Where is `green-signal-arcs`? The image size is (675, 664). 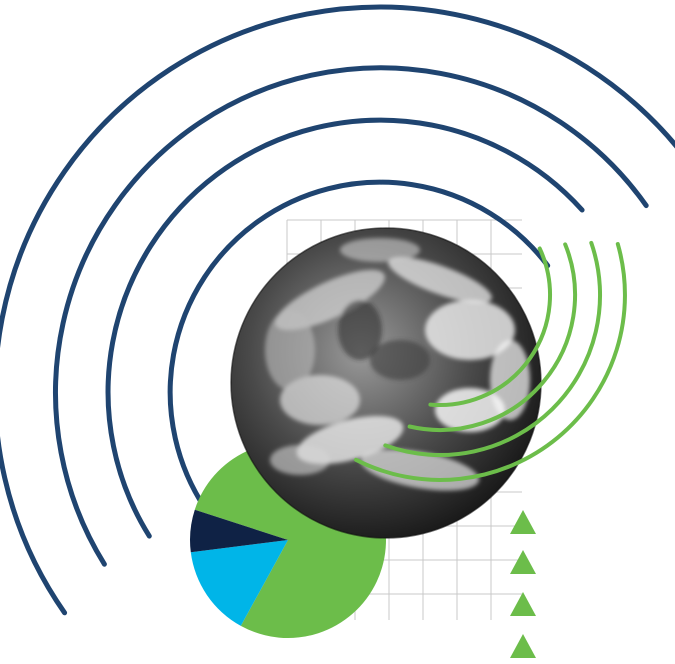
green-signal-arcs is located at coordinates (490, 361).